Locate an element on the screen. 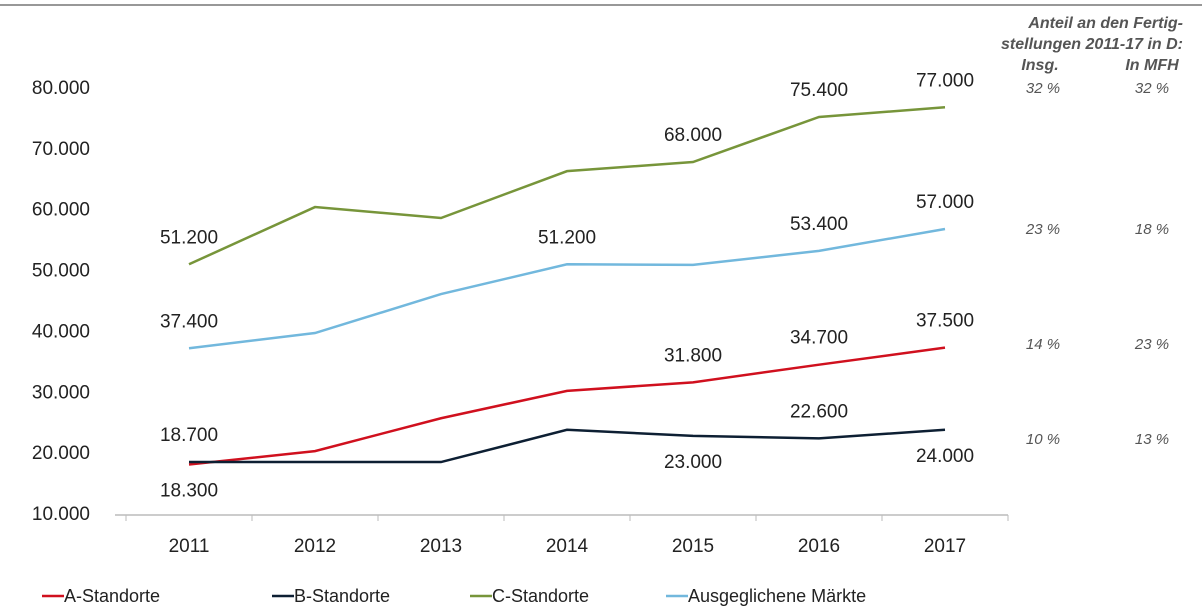  side-table-cell: 18 % is located at coordinates (1152, 229).